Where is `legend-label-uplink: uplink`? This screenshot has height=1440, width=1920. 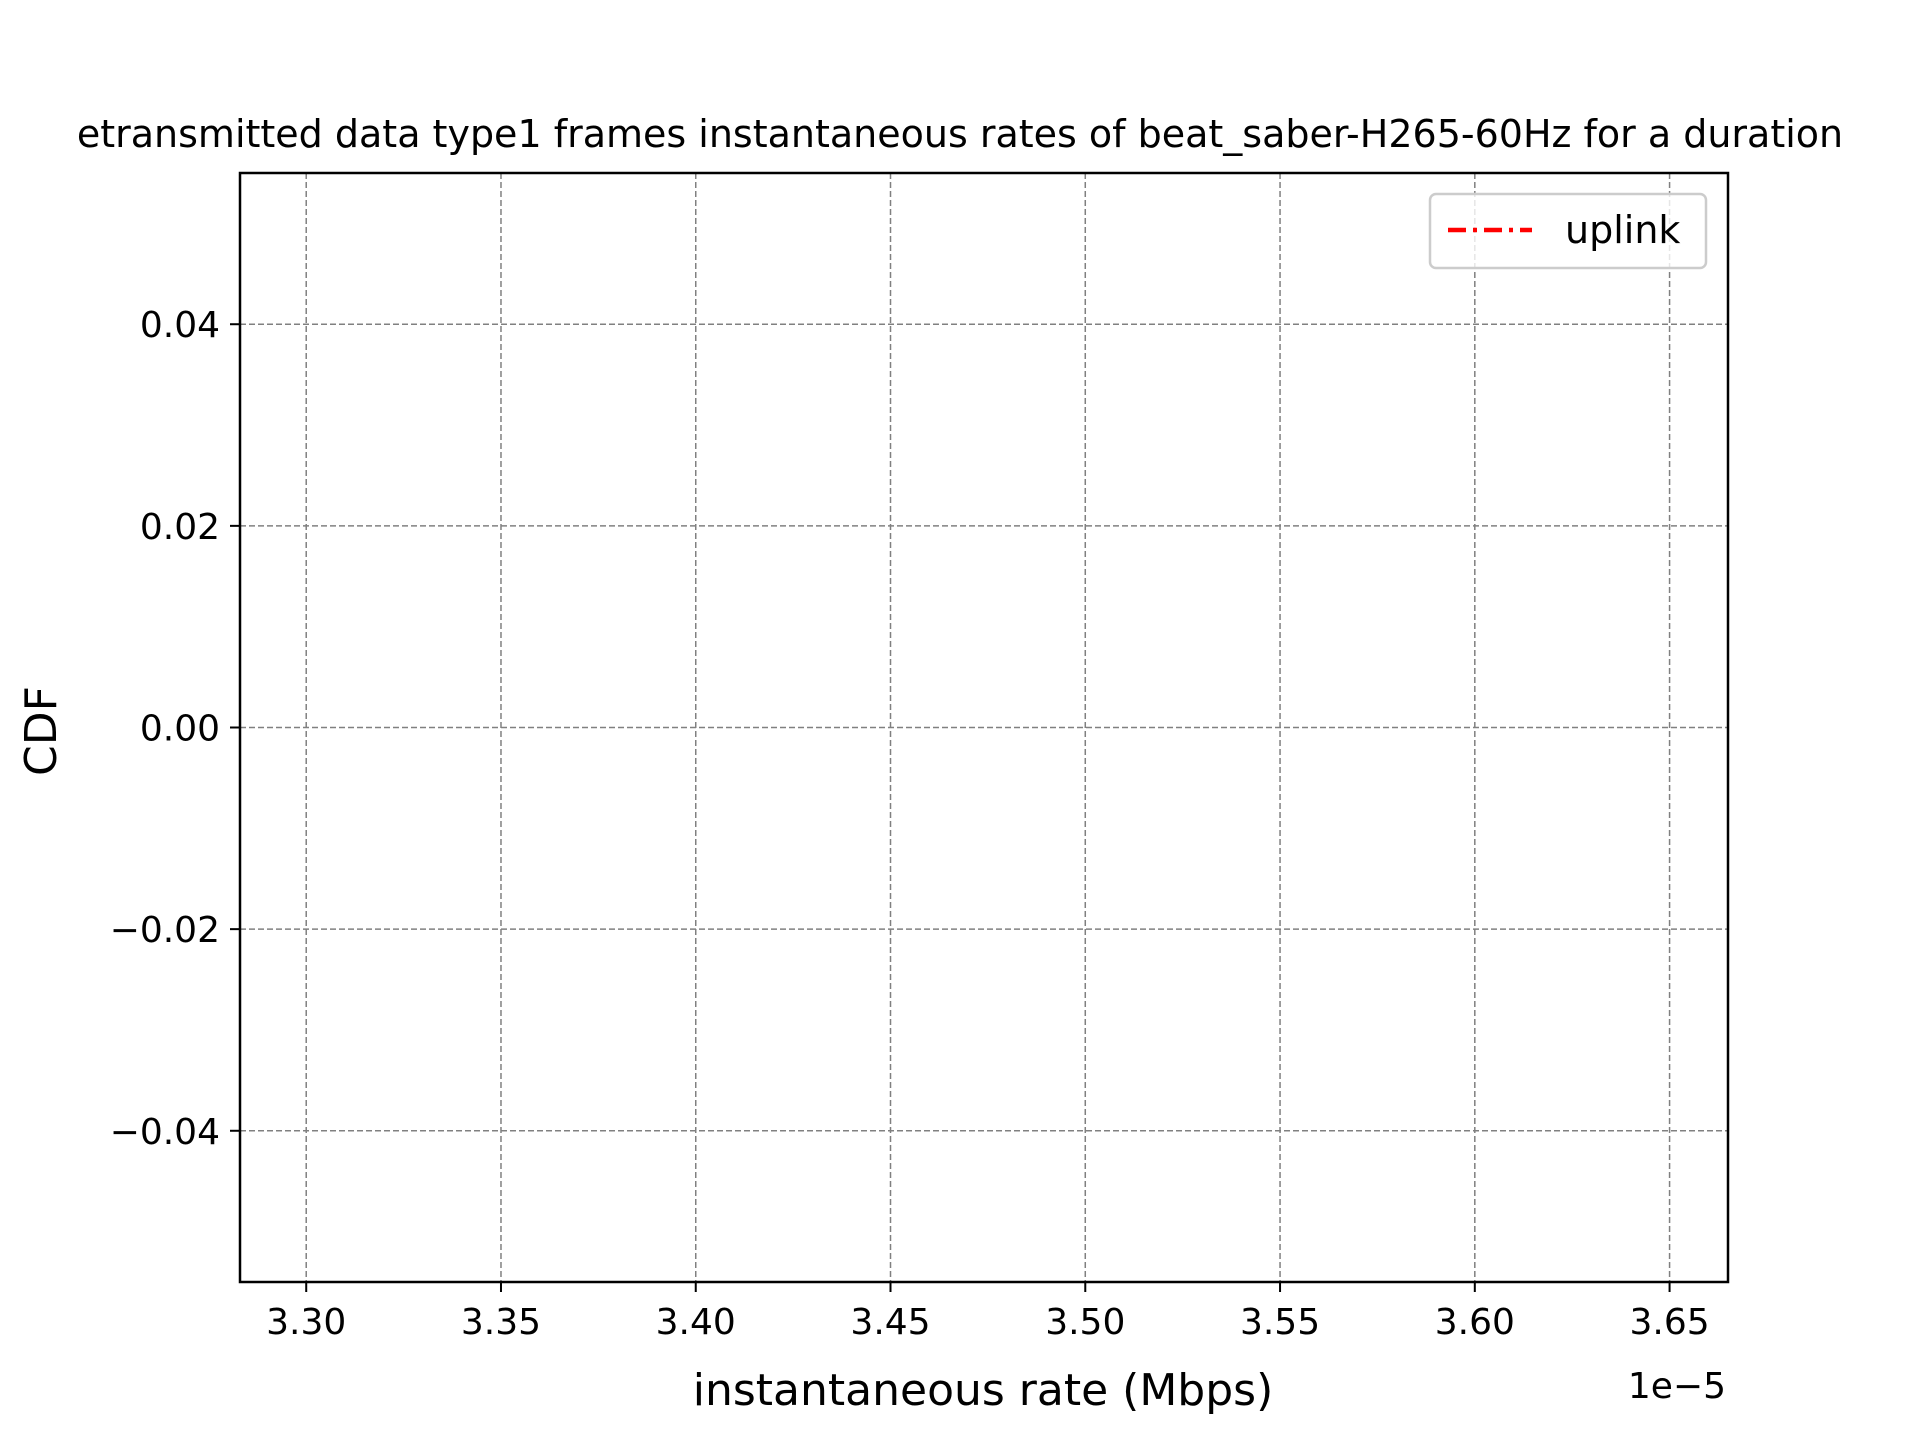 legend-label-uplink: uplink is located at coordinates (1622, 230).